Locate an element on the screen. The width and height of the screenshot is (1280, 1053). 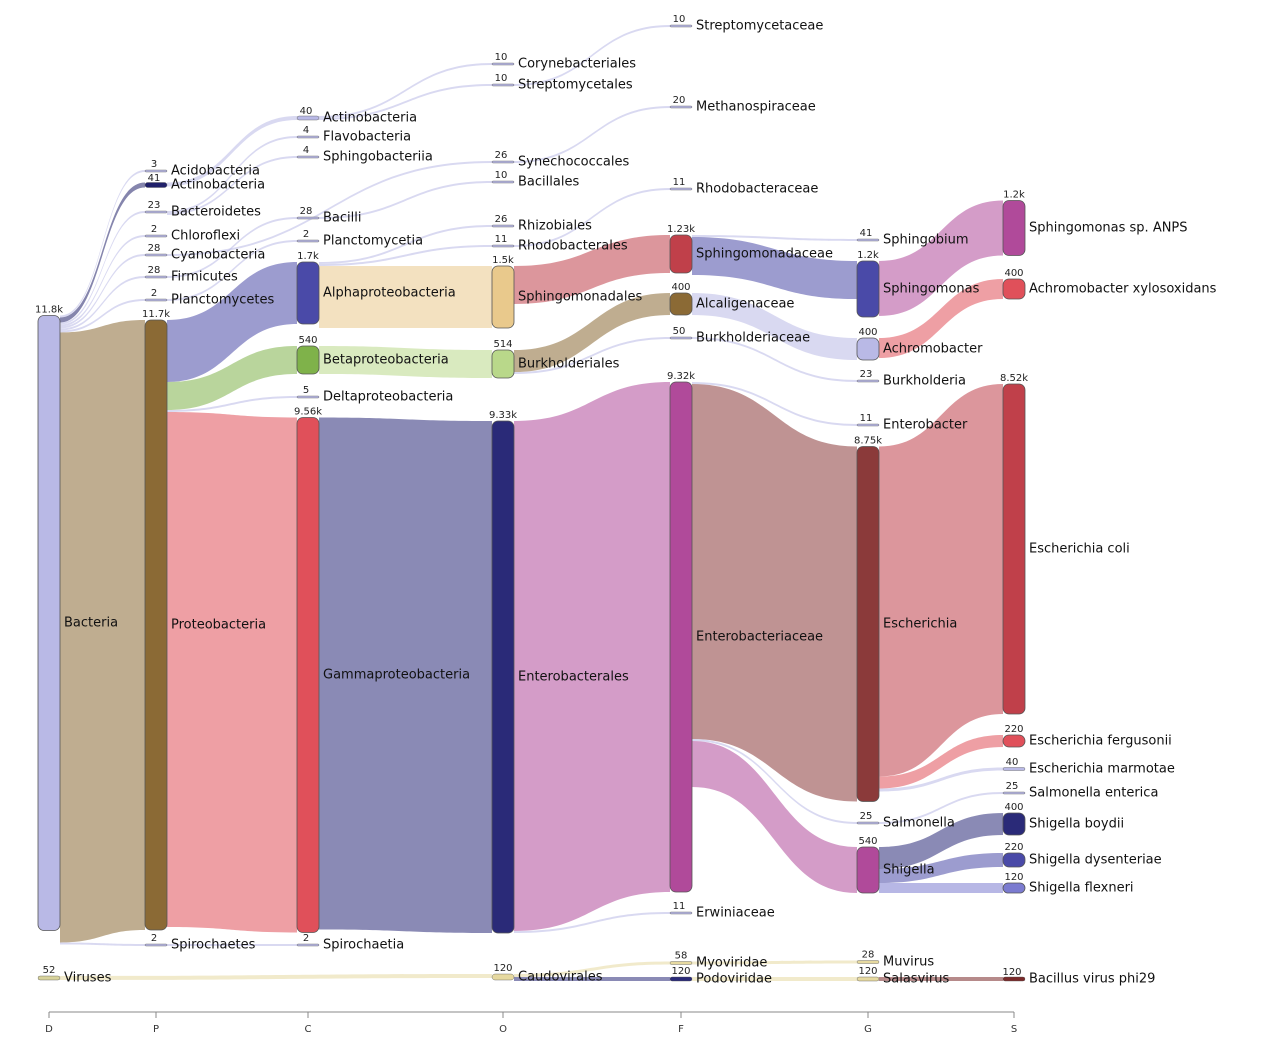
count-enterobacteriaceae: 9.32k is located at coordinates (681, 376).